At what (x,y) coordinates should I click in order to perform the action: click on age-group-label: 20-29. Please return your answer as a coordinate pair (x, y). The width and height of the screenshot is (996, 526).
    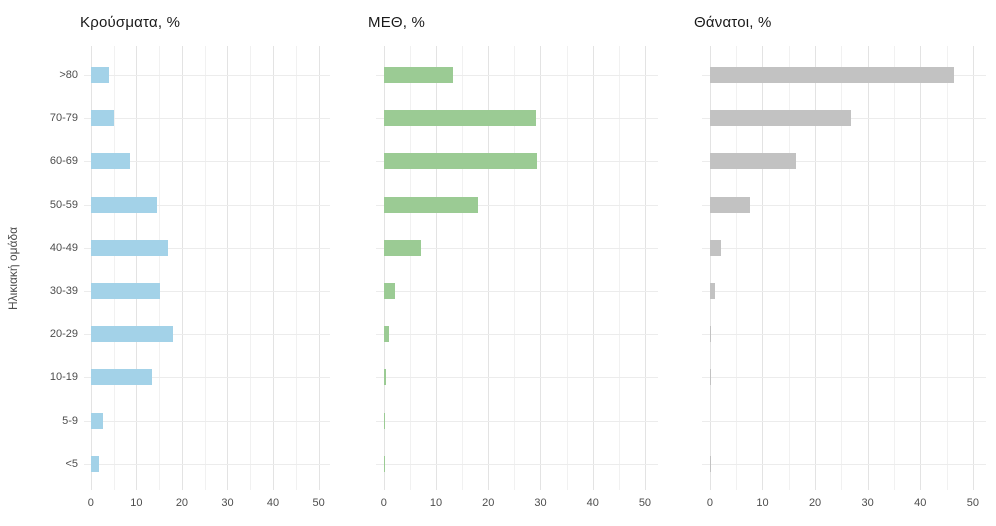
    Looking at the image, I should click on (63, 334).